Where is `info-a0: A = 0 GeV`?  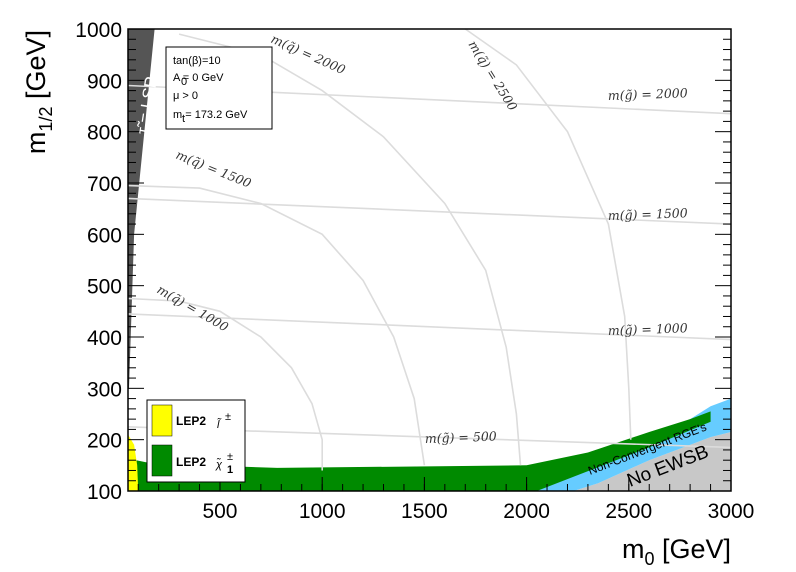 info-a0: A = 0 GeV is located at coordinates (198, 78).